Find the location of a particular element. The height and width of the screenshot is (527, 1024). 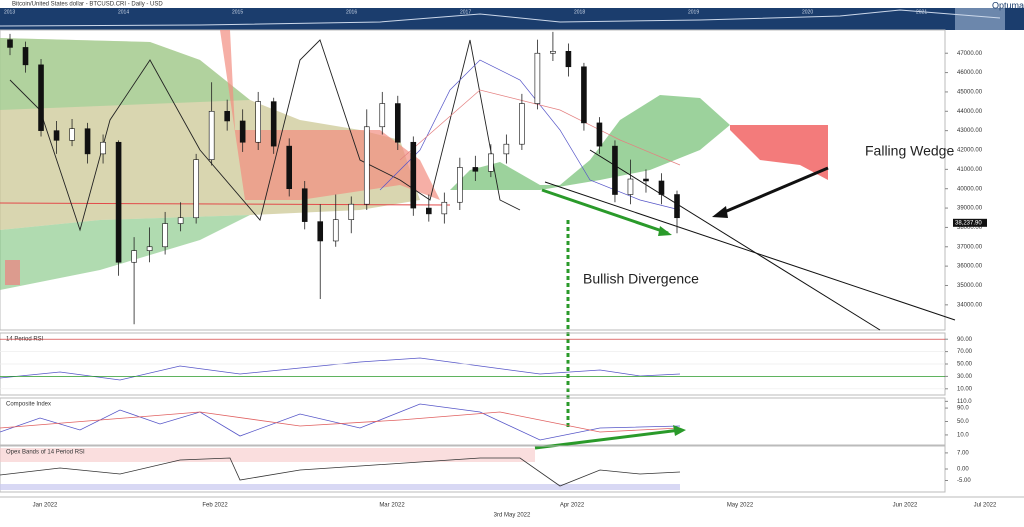

y-tick-label: 42000.00 is located at coordinates (970, 151).